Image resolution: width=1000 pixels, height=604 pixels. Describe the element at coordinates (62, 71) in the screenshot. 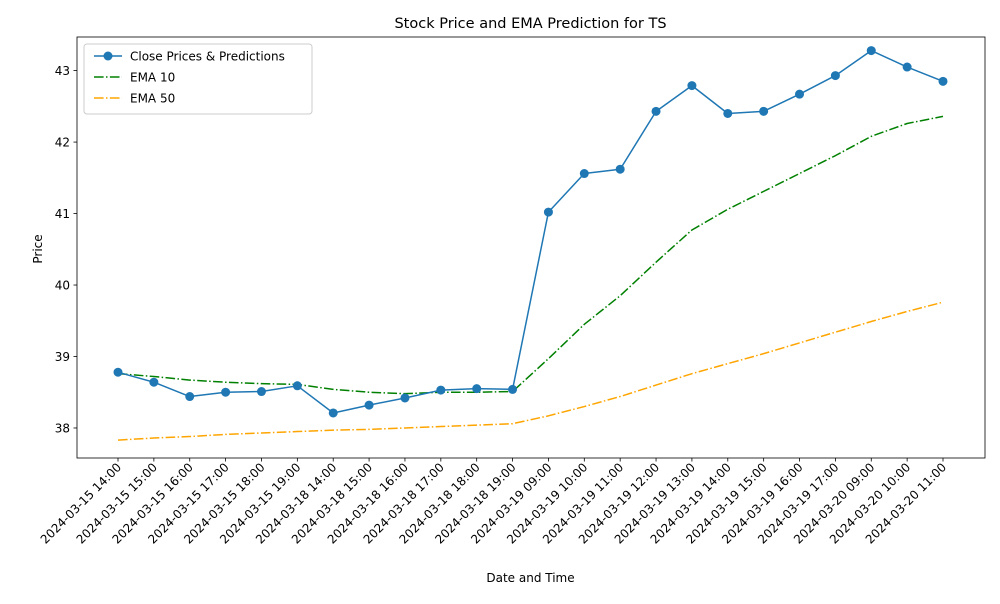

I see `y-tick-label: 43` at that location.